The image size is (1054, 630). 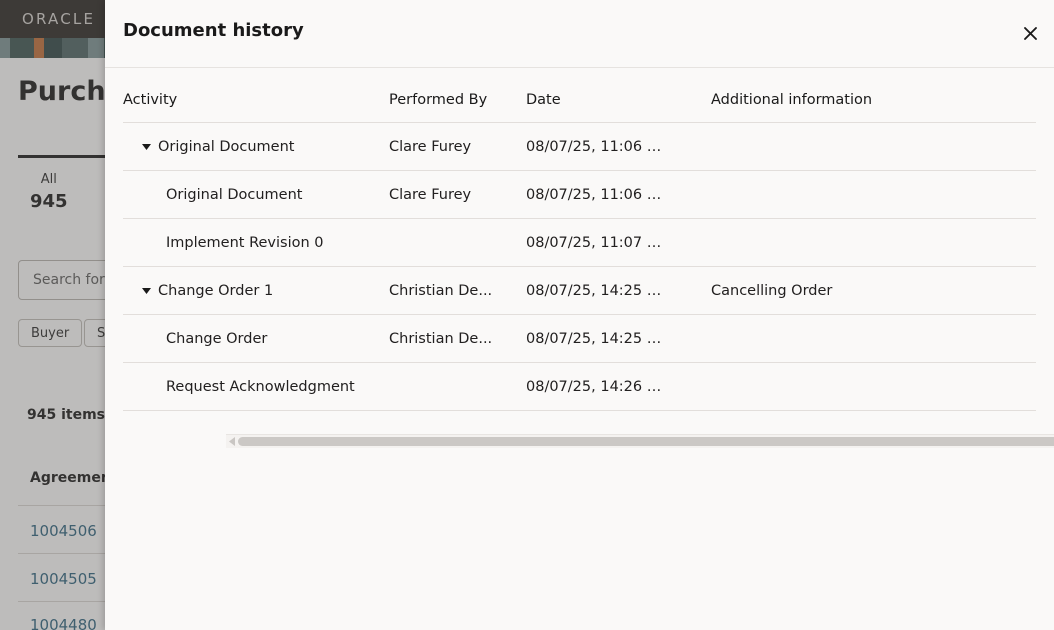 I want to click on column-header-additional-information: Additional information, so click(x=792, y=100).